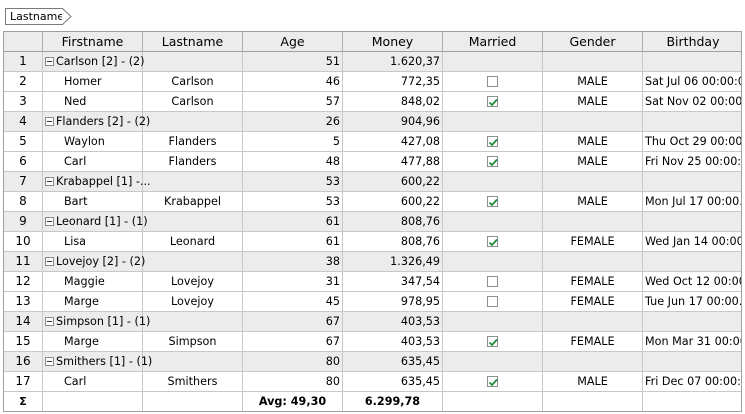 Image resolution: width=745 pixels, height=414 pixels. Describe the element at coordinates (293, 82) in the screenshot. I see `age-cell: 46` at that location.